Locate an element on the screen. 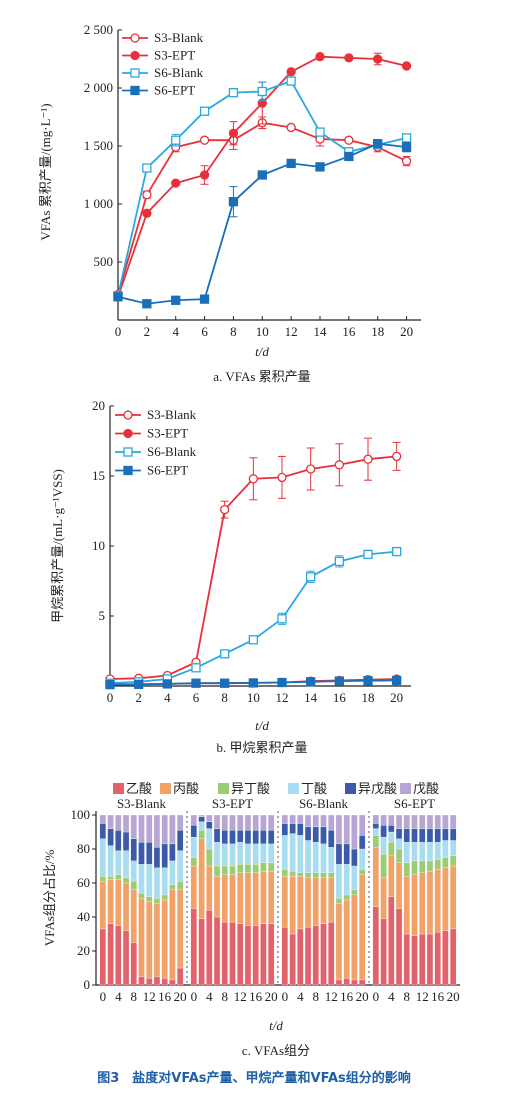  x-tick-label: 20 is located at coordinates (362, 996).